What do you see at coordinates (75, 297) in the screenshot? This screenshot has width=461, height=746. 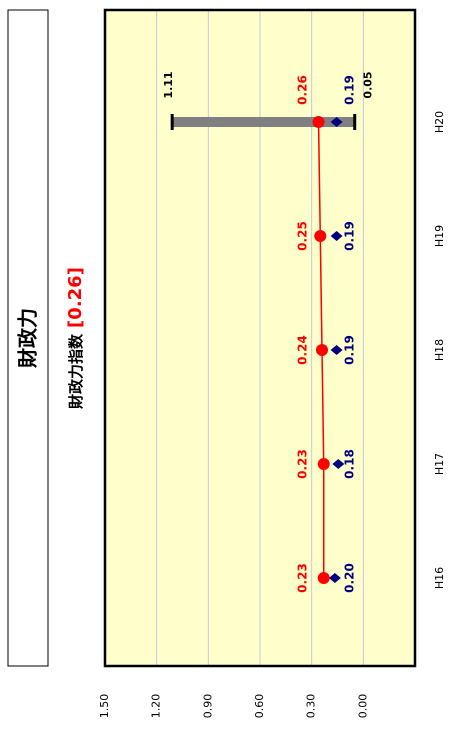 I see `subtitle-value: [0.26]` at bounding box center [75, 297].